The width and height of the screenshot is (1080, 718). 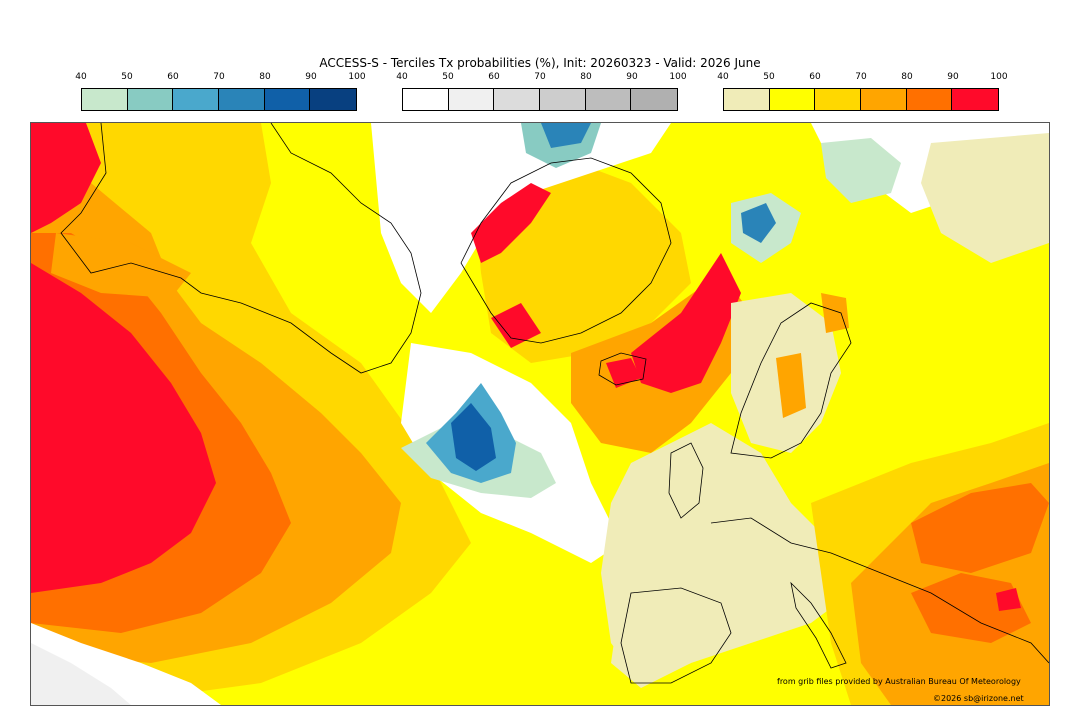 What do you see at coordinates (791, 385) in the screenshot?
I see `field-orange-sweden` at bounding box center [791, 385].